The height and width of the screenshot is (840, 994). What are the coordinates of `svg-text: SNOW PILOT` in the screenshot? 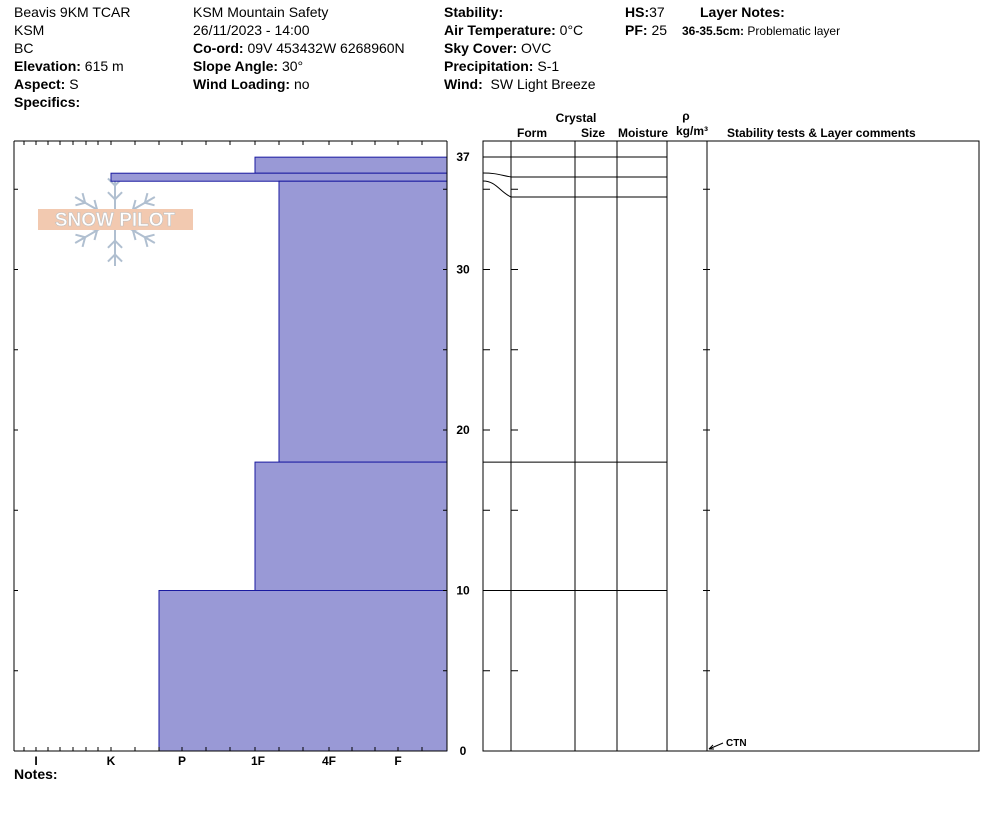 It's located at (115, 220).